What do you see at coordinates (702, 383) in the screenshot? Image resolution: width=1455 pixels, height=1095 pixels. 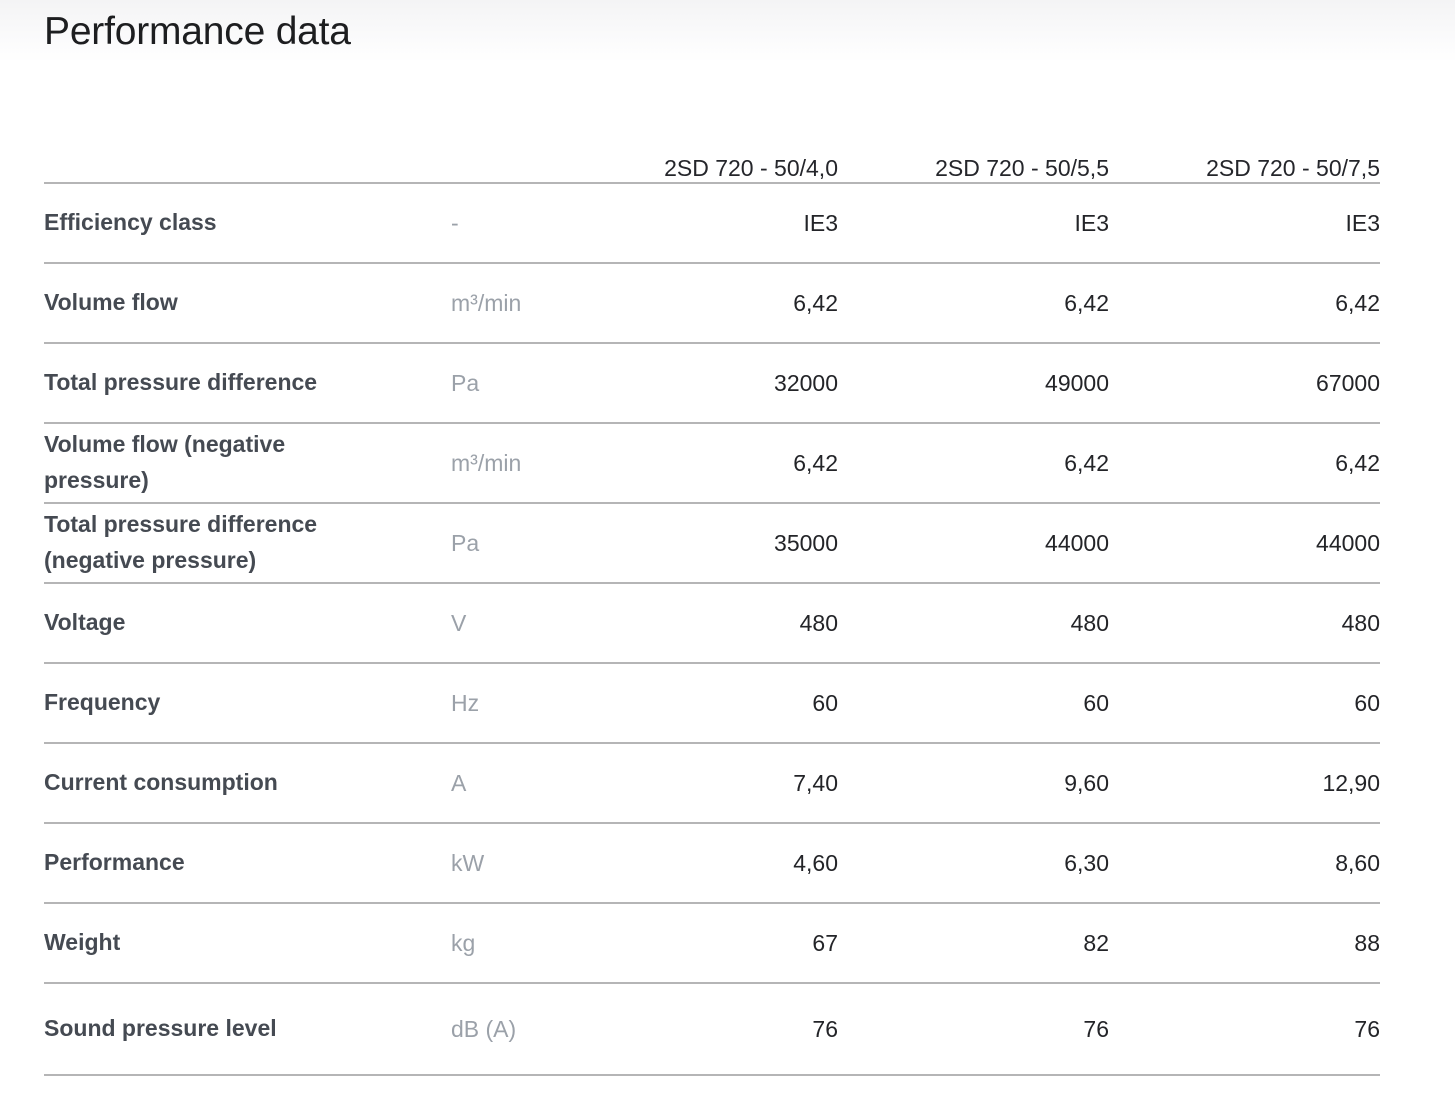 I see `cell-value: 32000` at bounding box center [702, 383].